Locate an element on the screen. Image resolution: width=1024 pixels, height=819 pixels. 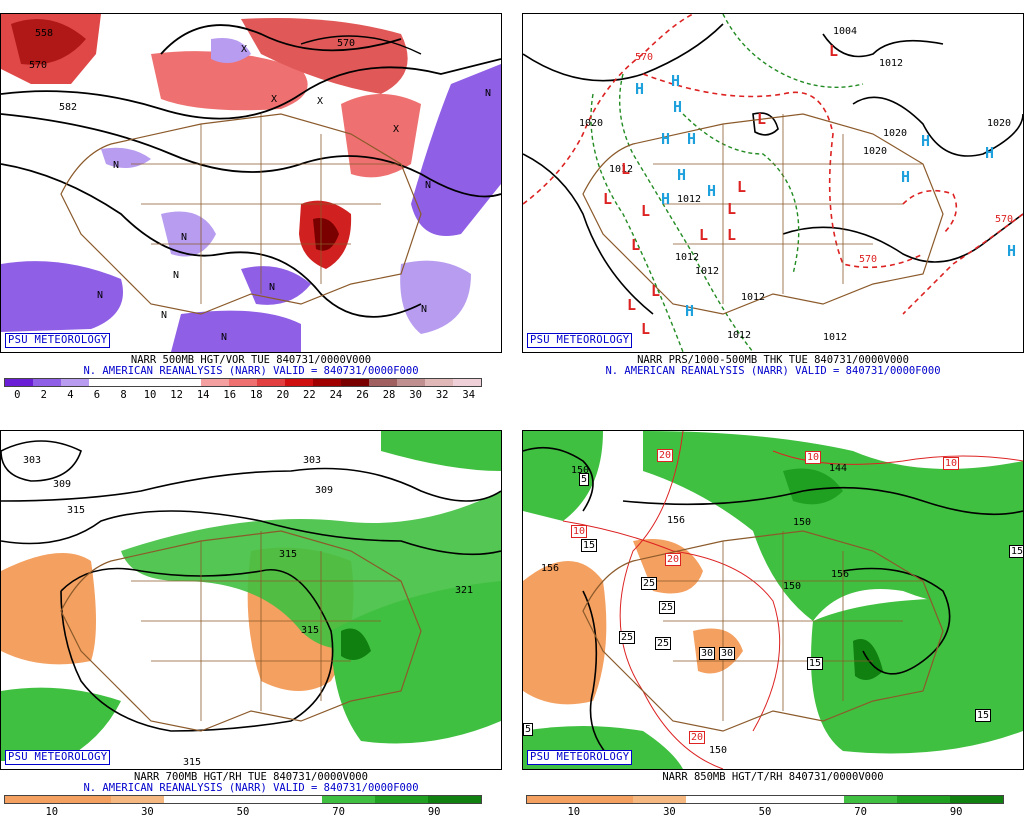
colorbar-tick-label: 10 is located at coordinates (574, 812).